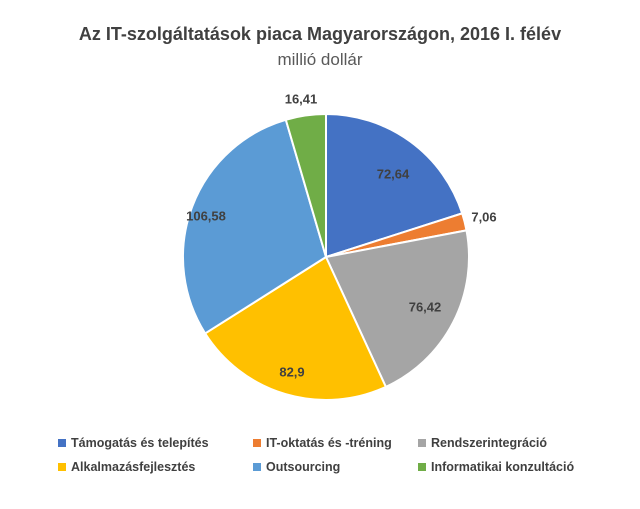  I want to click on data-label-3: 76,42, so click(425, 306).